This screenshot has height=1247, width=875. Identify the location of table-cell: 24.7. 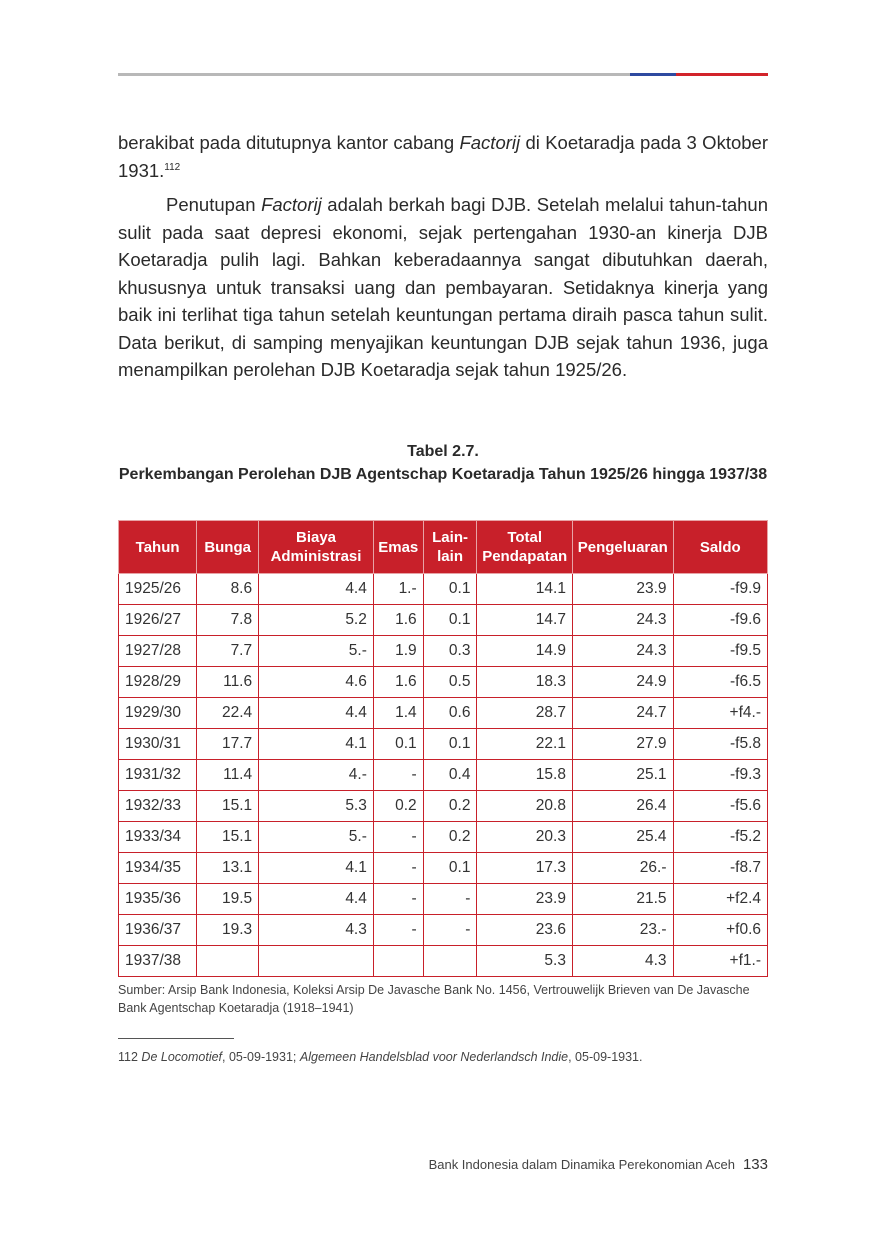
(622, 713).